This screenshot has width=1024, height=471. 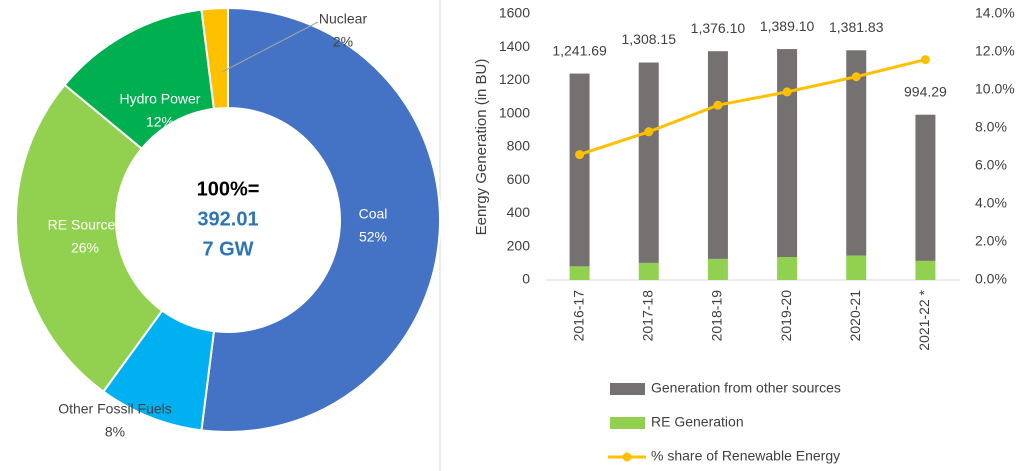 I want to click on slice-label: Hydro Power, so click(x=160, y=99).